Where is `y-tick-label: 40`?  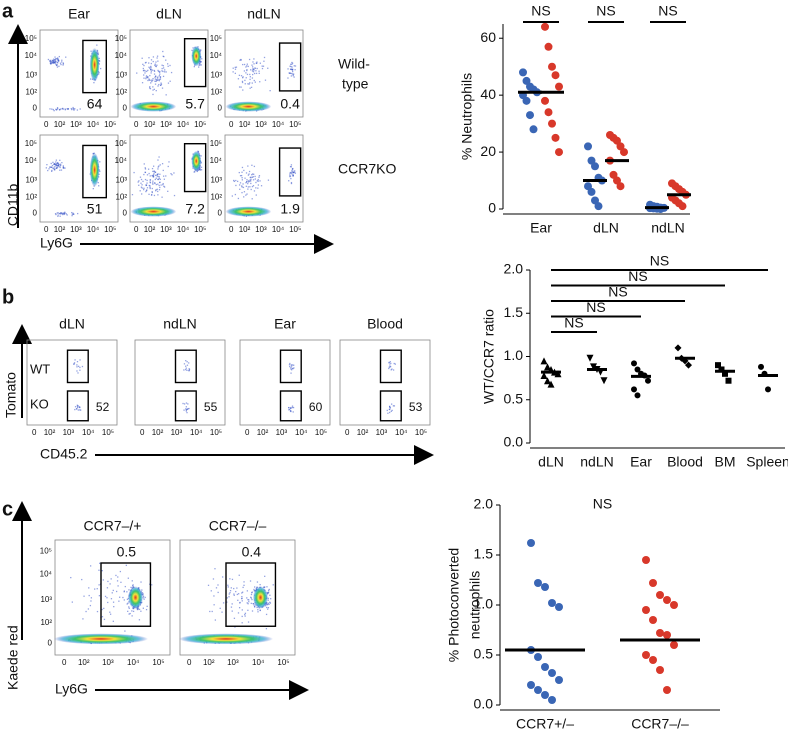 y-tick-label: 40 is located at coordinates (488, 94).